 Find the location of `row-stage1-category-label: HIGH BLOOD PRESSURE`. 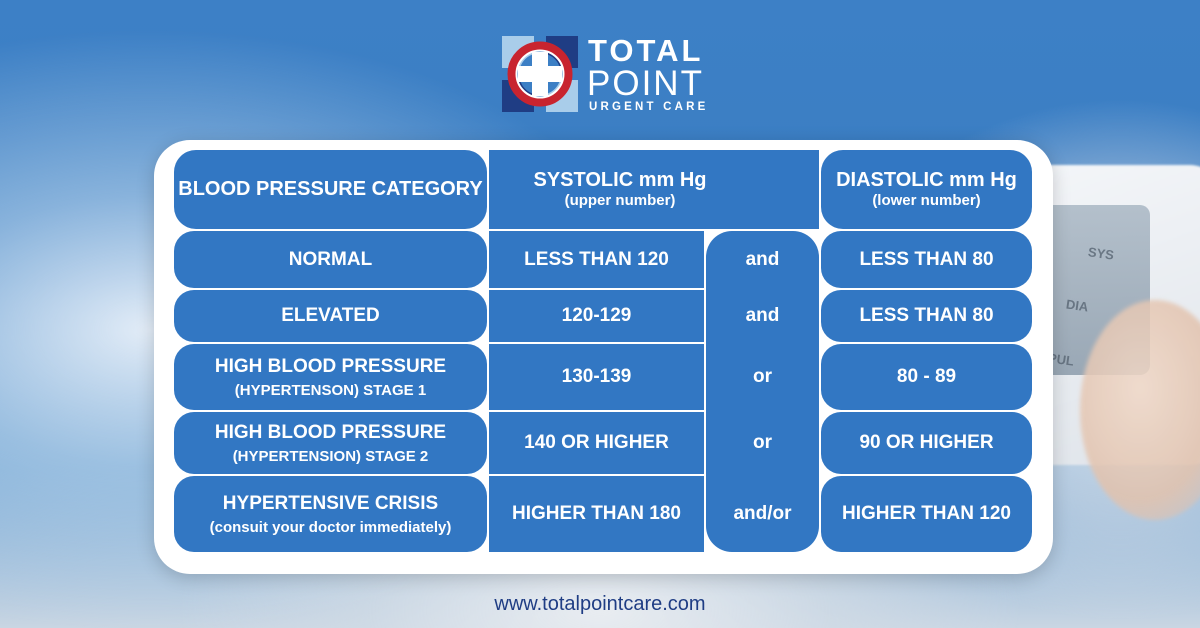

row-stage1-category-label: HIGH BLOOD PRESSURE is located at coordinates (330, 366).